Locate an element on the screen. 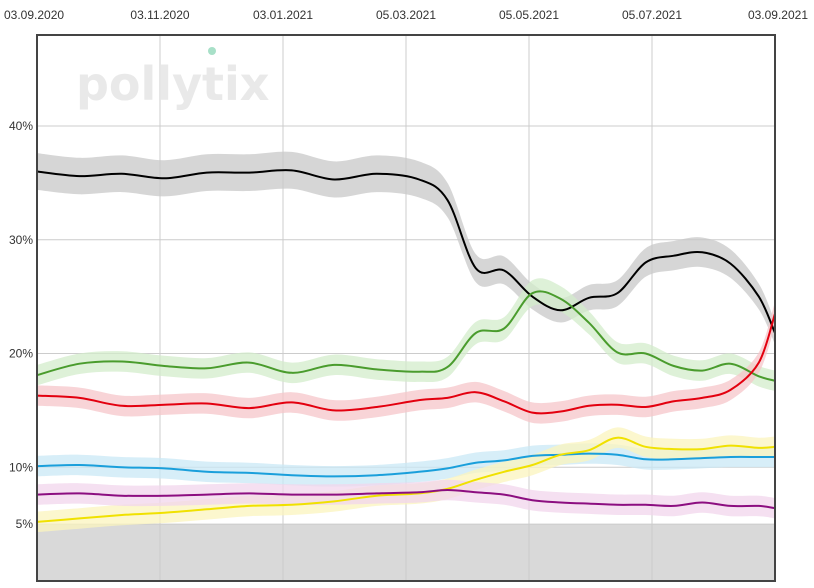  pollytix-logo: pollytix is located at coordinates (172, 79).